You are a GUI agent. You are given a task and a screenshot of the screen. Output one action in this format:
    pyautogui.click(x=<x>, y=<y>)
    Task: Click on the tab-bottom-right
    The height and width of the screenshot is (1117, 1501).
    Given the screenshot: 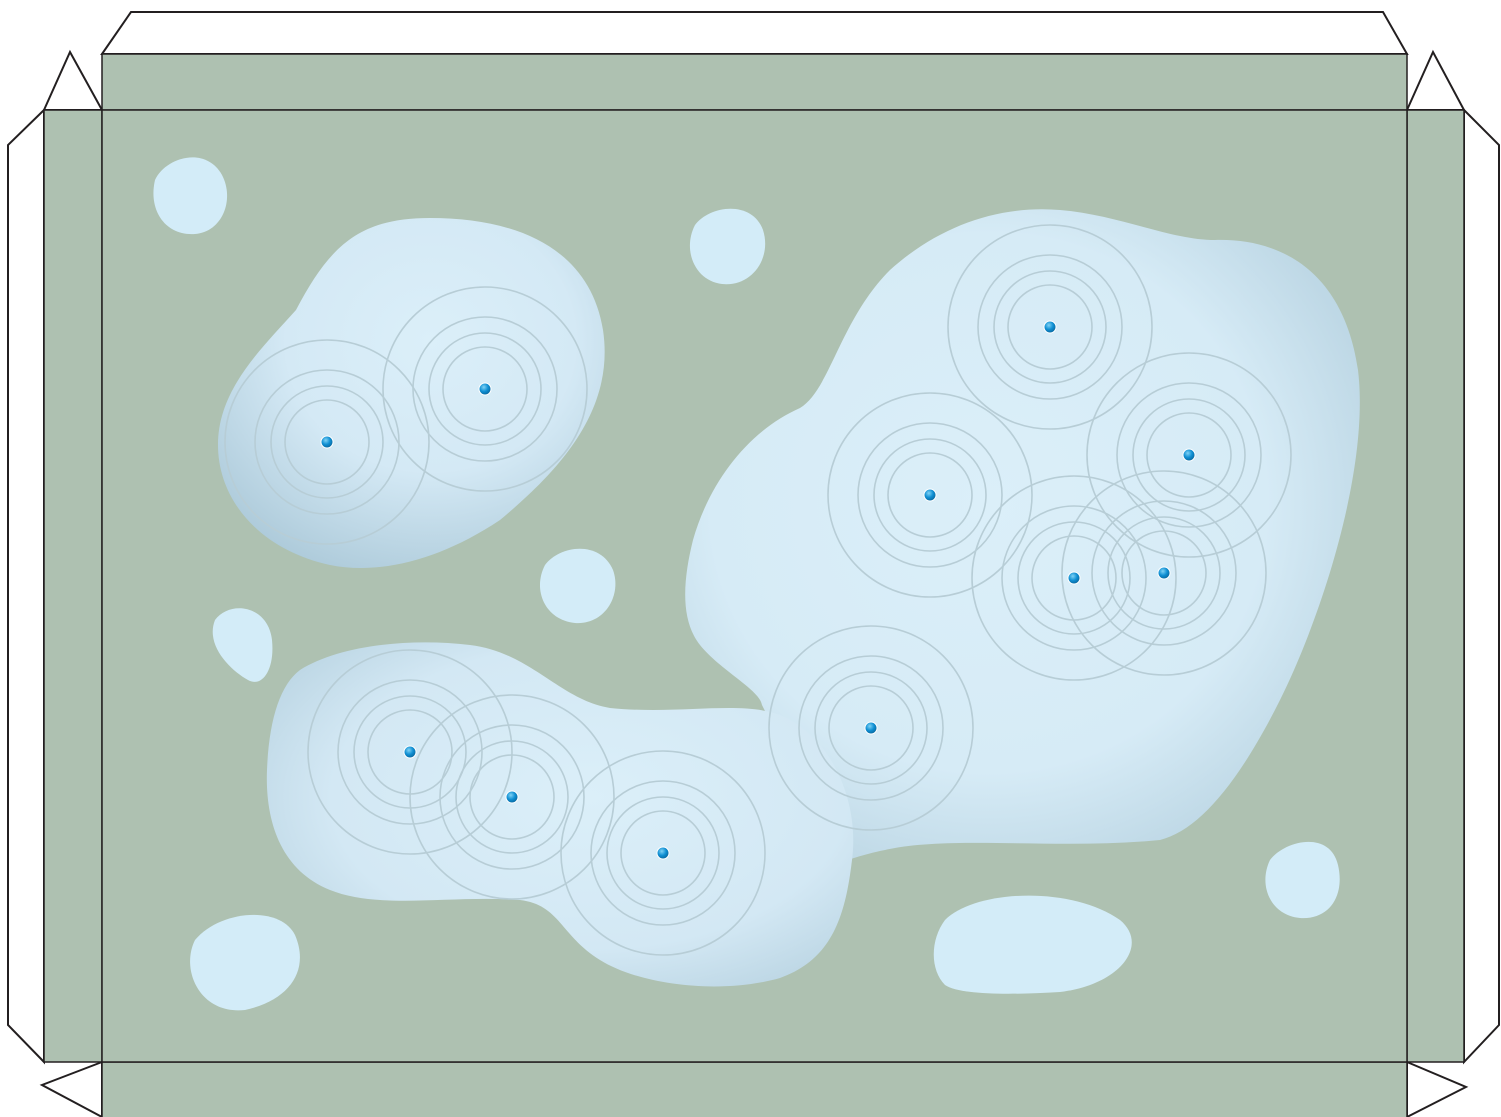 What is the action you would take?
    pyautogui.click(x=1436, y=1089)
    